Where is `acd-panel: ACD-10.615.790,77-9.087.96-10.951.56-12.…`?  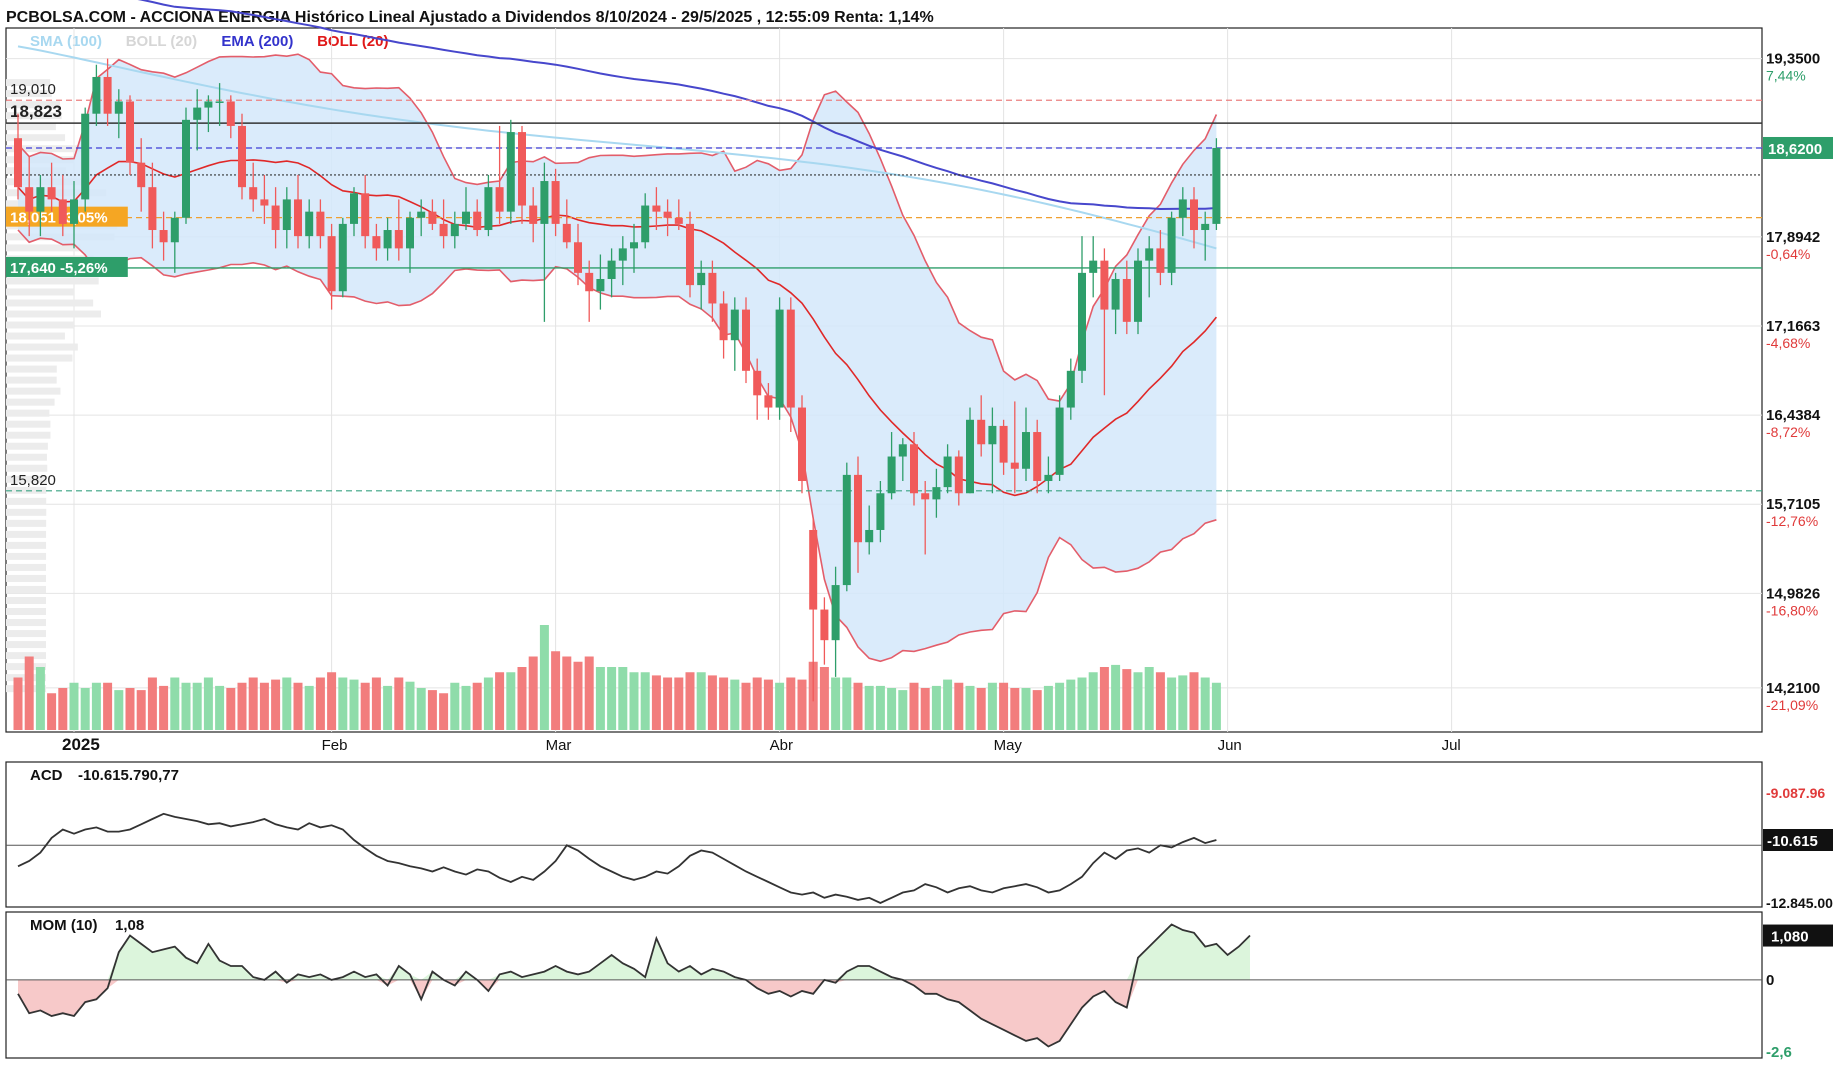
acd-panel: ACD-10.615.790,77-9.087.96-10.951.56-12.… is located at coordinates (919, 836).